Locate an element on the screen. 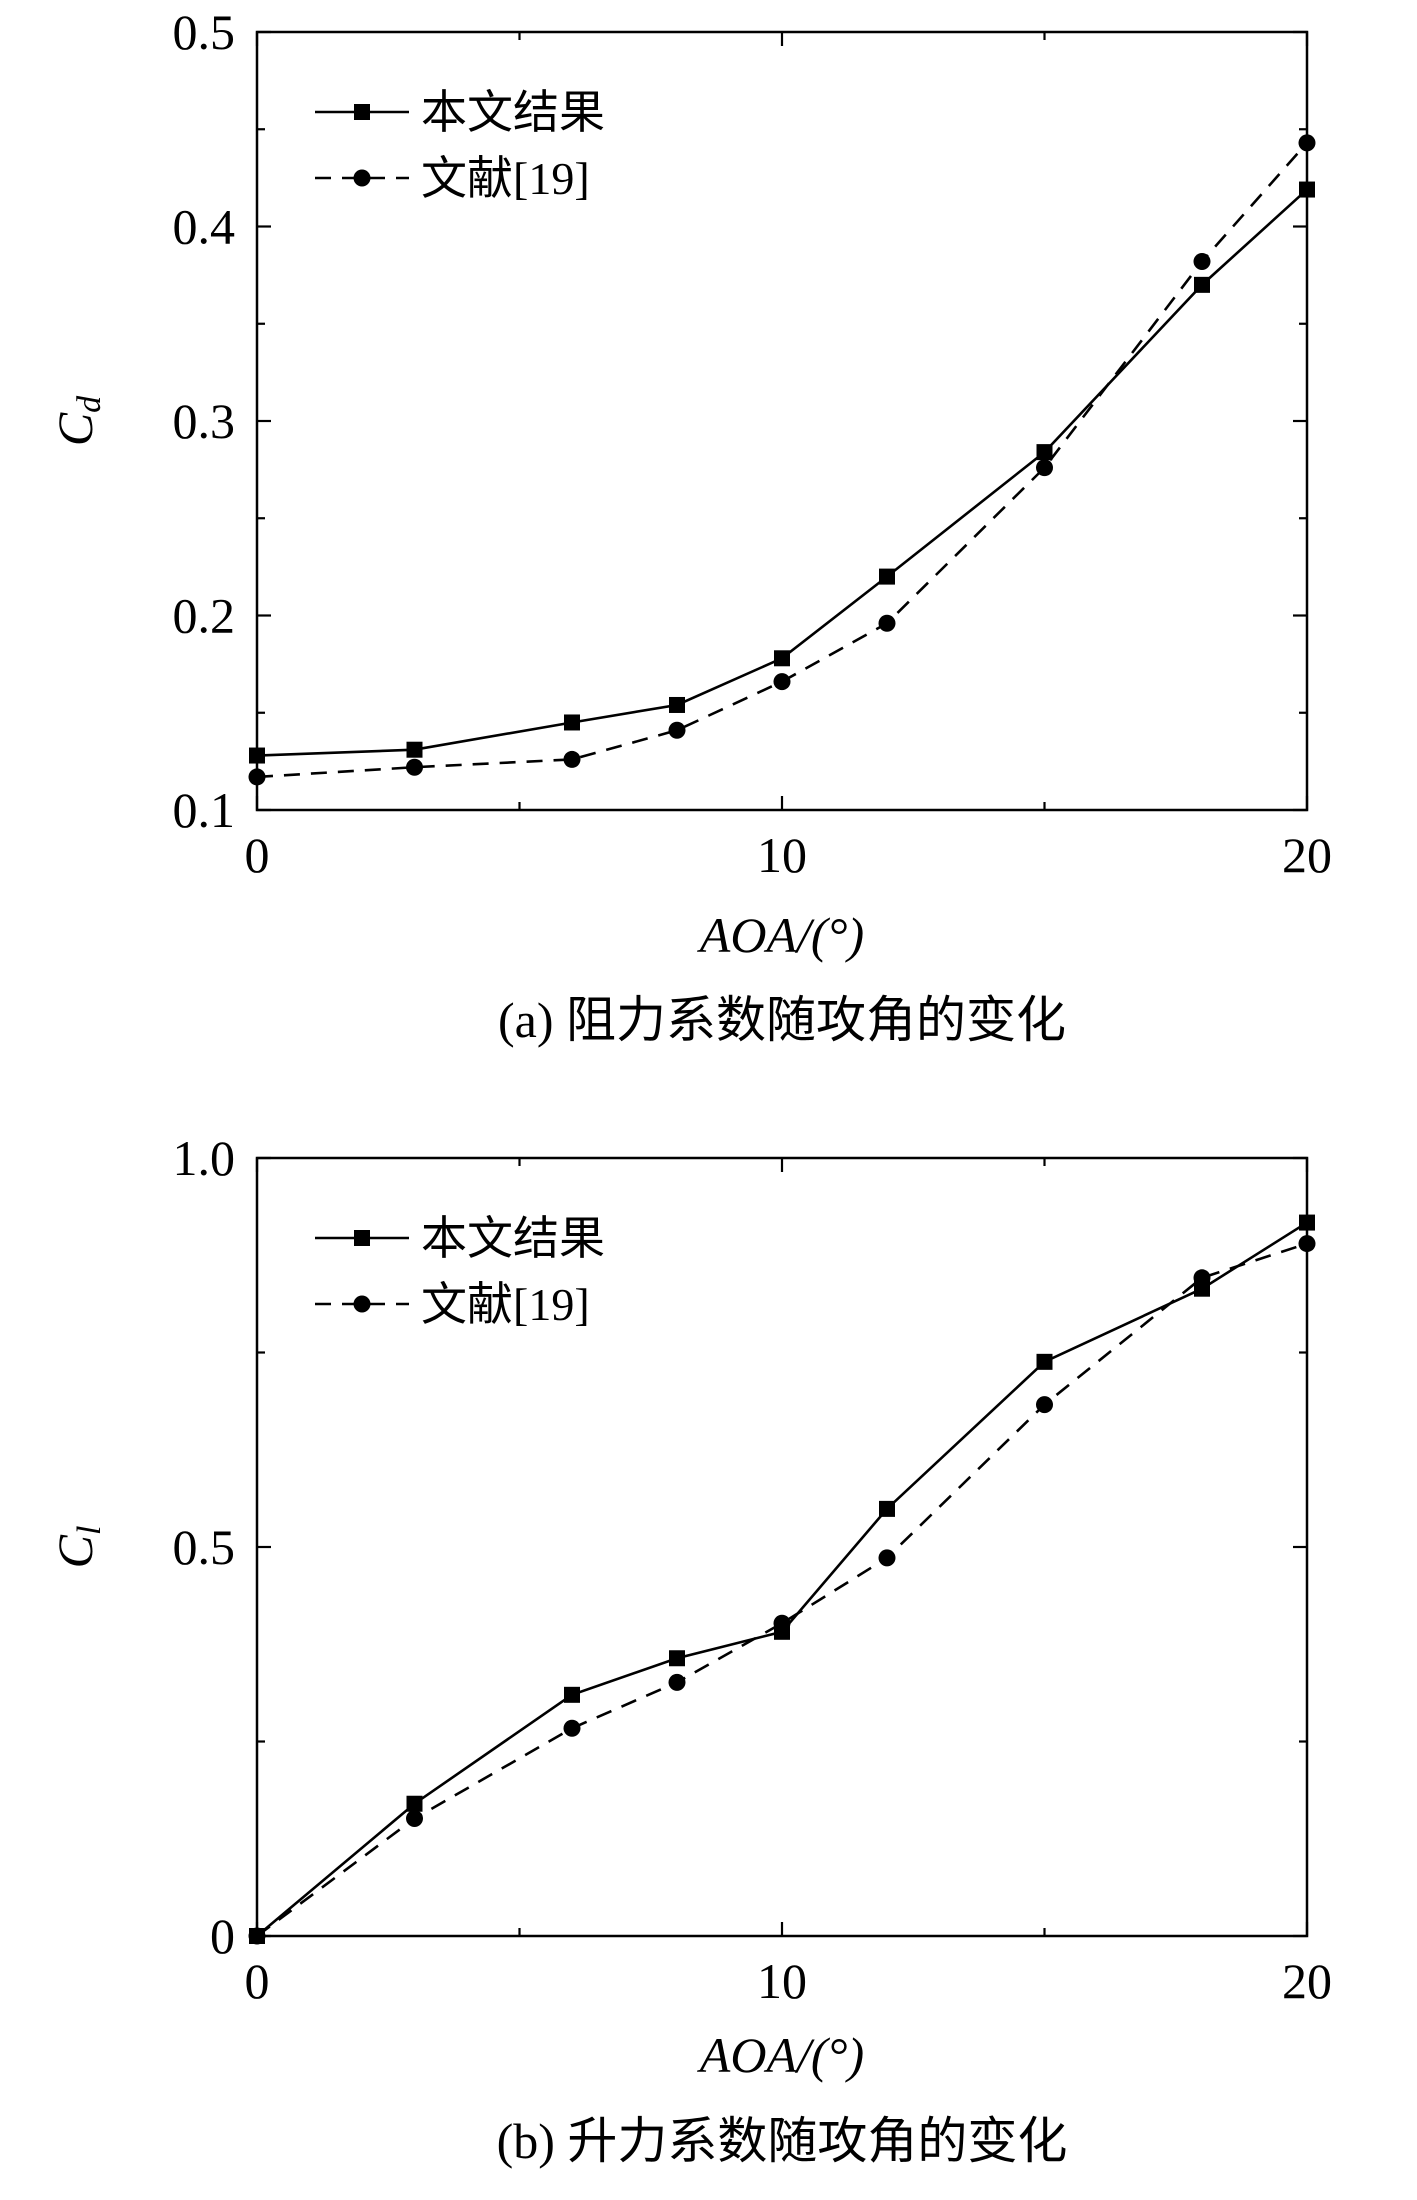 The height and width of the screenshot is (2200, 1417). y-tick-label: 0 is located at coordinates (222, 1936).